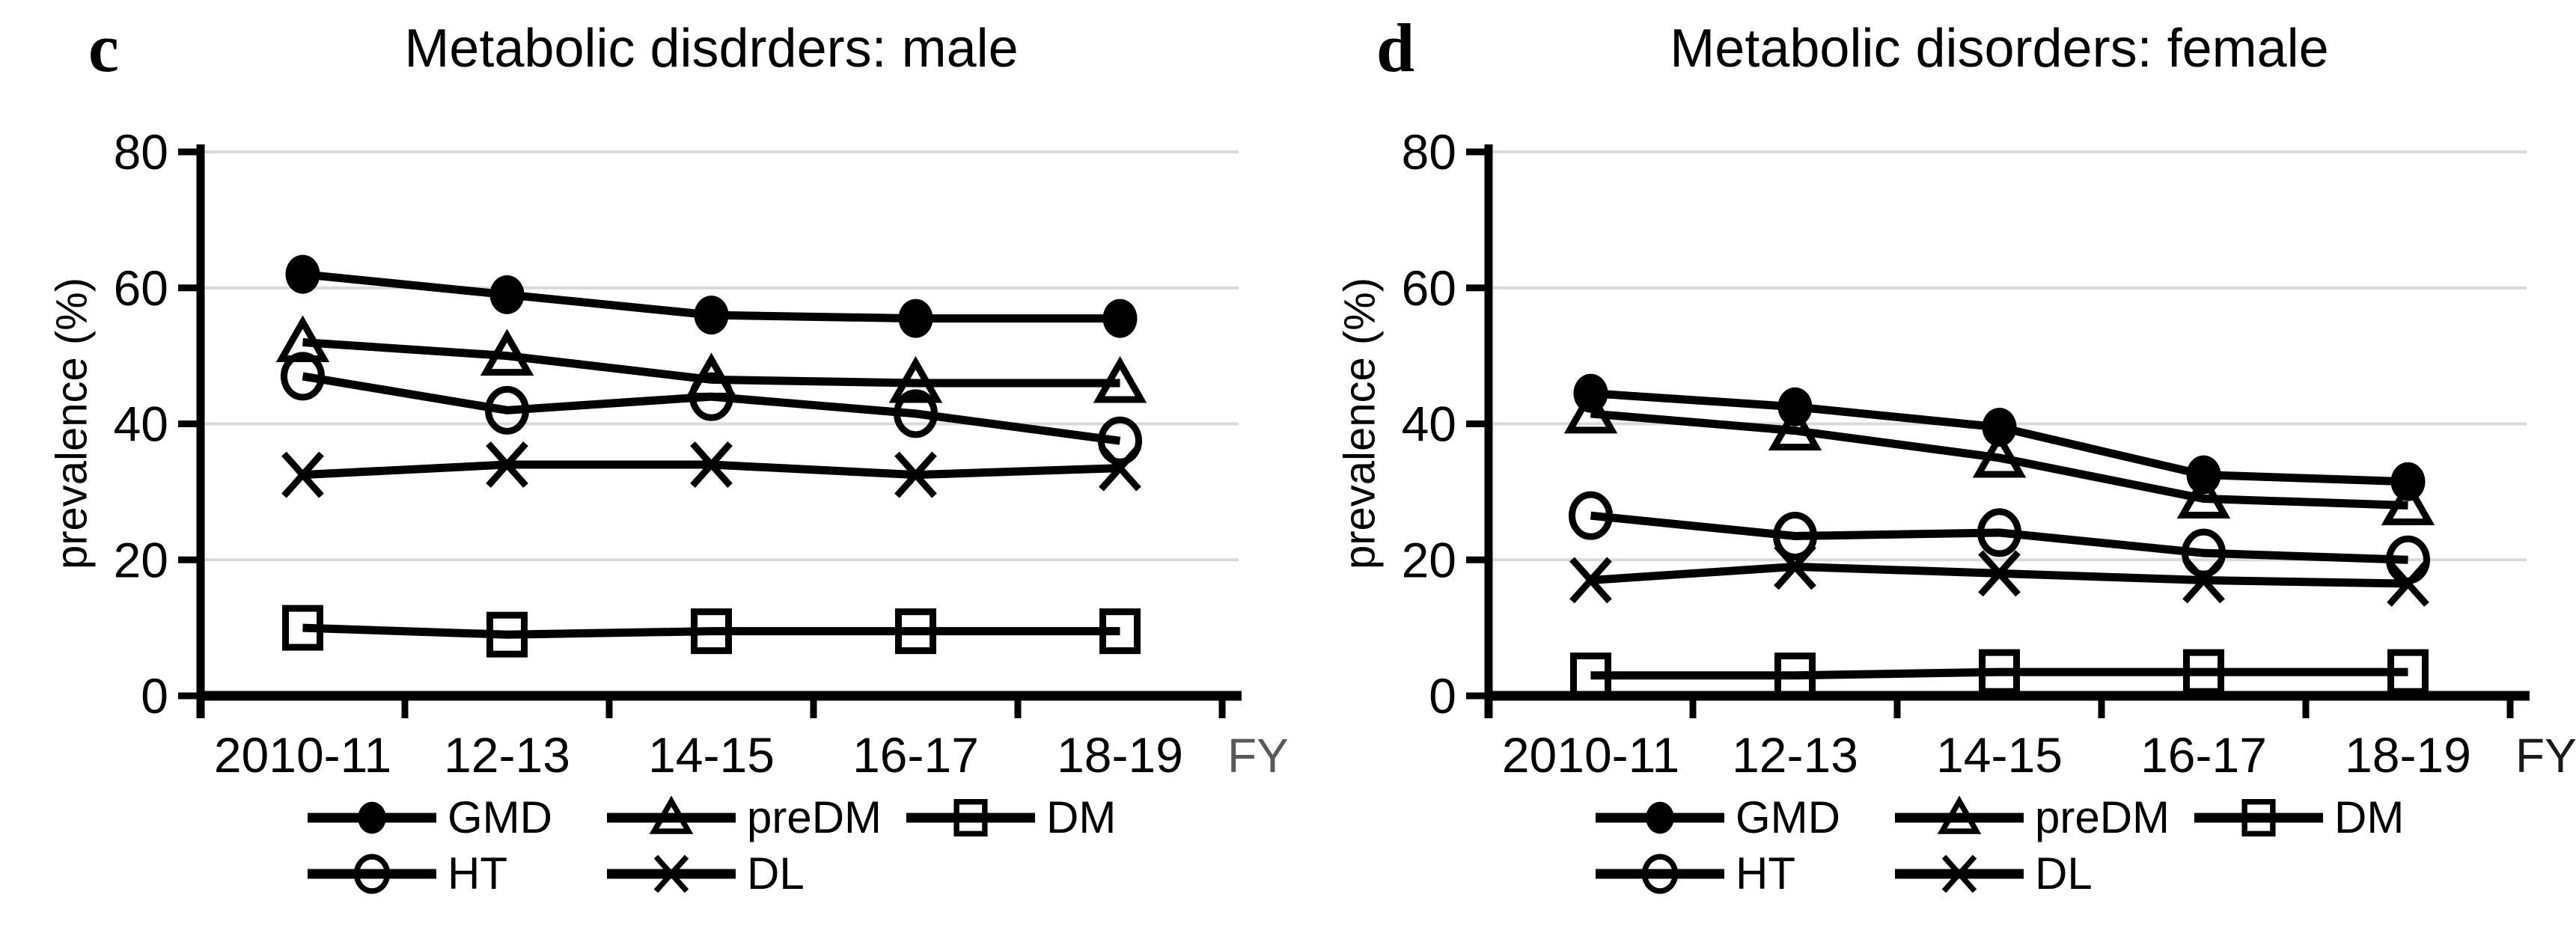 The height and width of the screenshot is (927, 2576). What do you see at coordinates (1999, 49) in the screenshot?
I see `chart-title-female: Metabolic disorders: female` at bounding box center [1999, 49].